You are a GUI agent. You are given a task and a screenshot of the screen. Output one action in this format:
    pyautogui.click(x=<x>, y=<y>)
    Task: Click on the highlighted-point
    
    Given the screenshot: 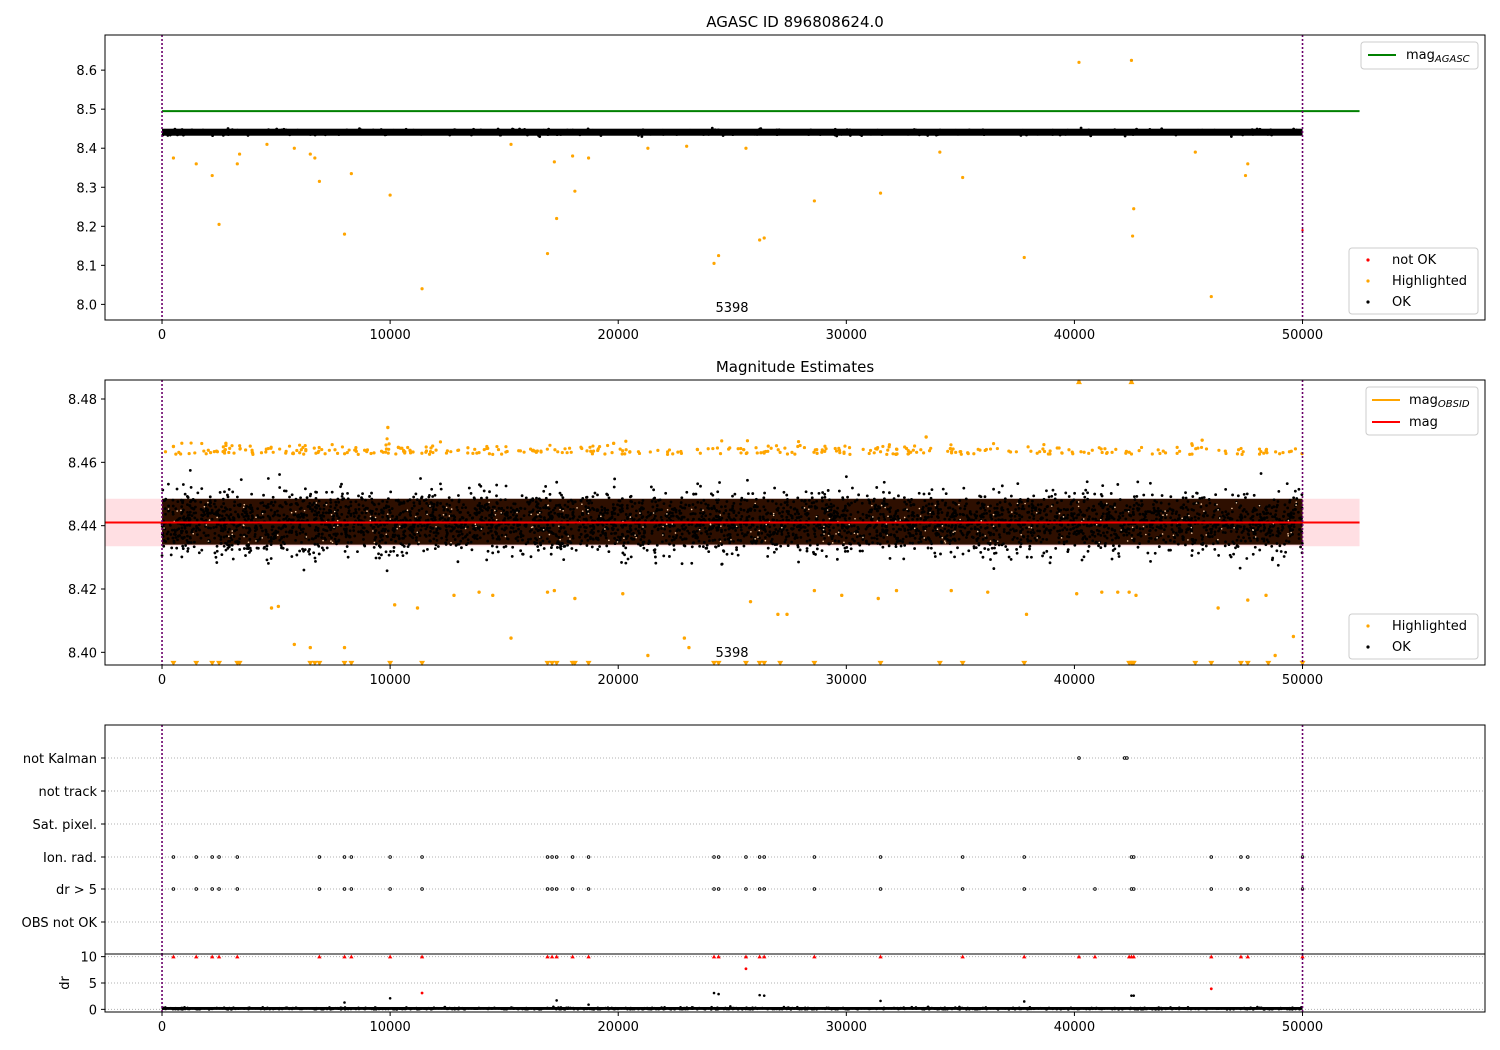 What is the action you would take?
    pyautogui.click(x=344, y=234)
    